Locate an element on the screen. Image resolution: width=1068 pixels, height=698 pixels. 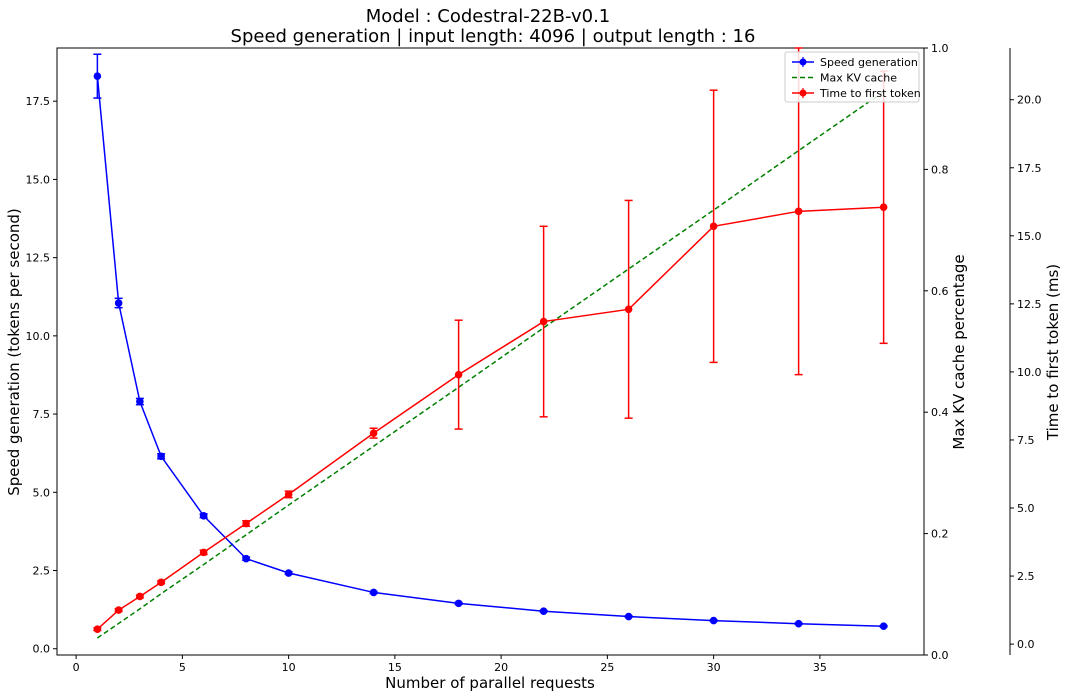
y-right-ttft-tick-label: 17.5 is located at coordinates (1029, 168).